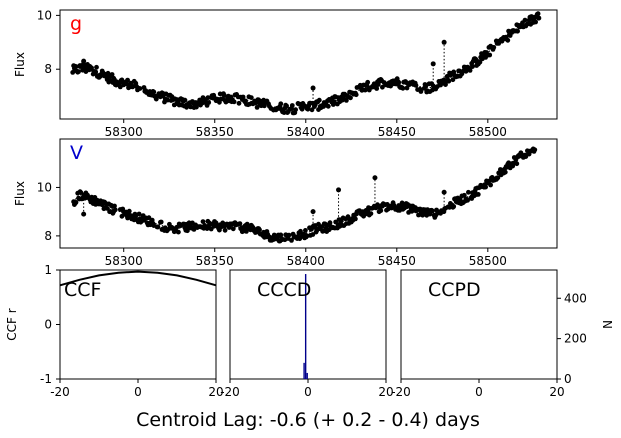 Image resolution: width=621 pixels, height=438 pixels. Describe the element at coordinates (306, 261) in the screenshot. I see `v-band-xtick-label: 58400` at that location.